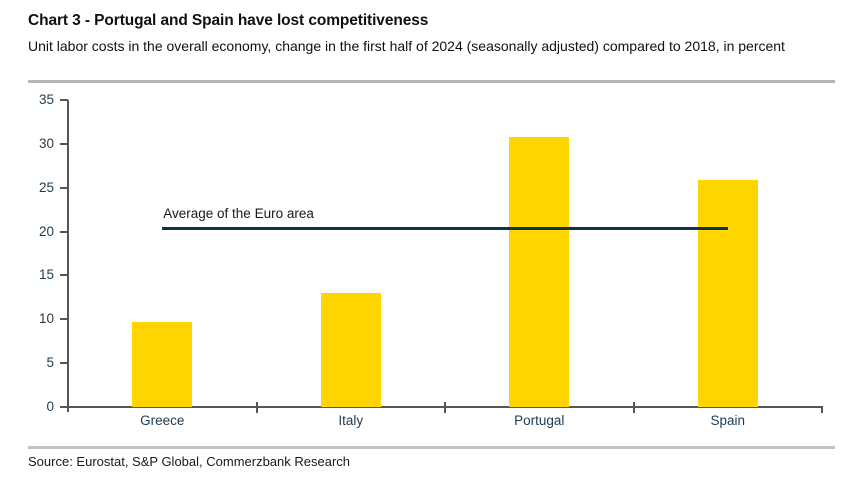  Describe the element at coordinates (728, 420) in the screenshot. I see `x-label-spain: Spain` at that location.